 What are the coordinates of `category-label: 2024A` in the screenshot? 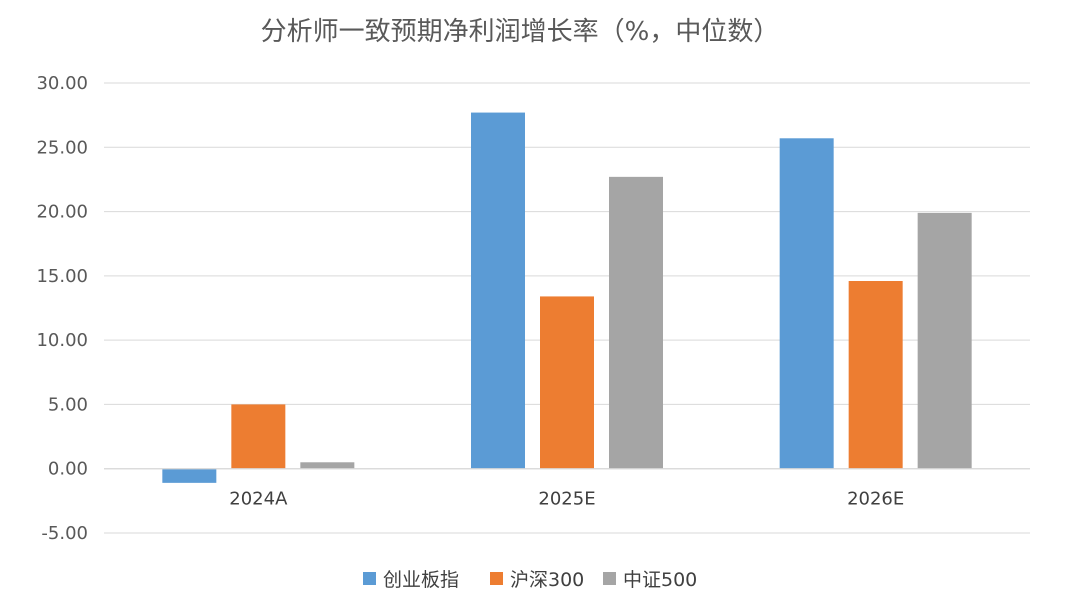 It's located at (258, 499).